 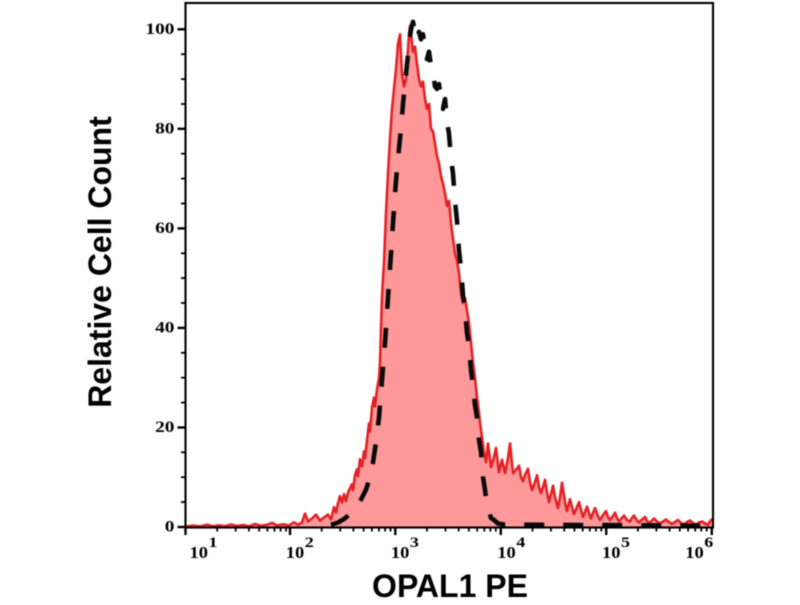 I want to click on svg-text: Relative Cell Count, so click(x=100, y=262).